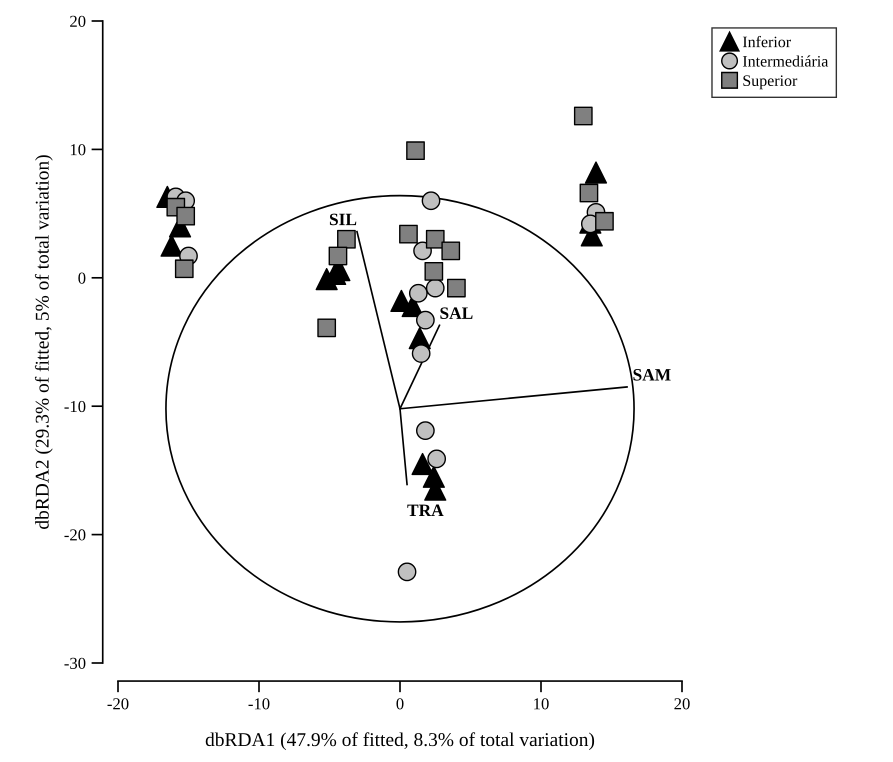 The image size is (893, 762). What do you see at coordinates (343, 220) in the screenshot?
I see `annotation: SIL` at bounding box center [343, 220].